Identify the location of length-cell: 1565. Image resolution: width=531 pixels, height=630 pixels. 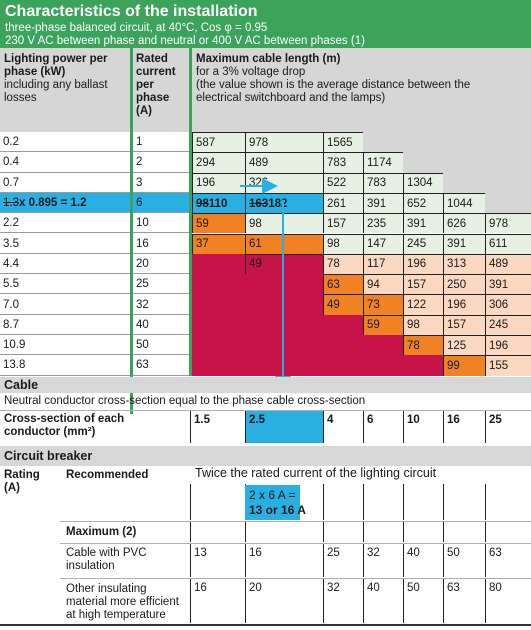
(343, 142).